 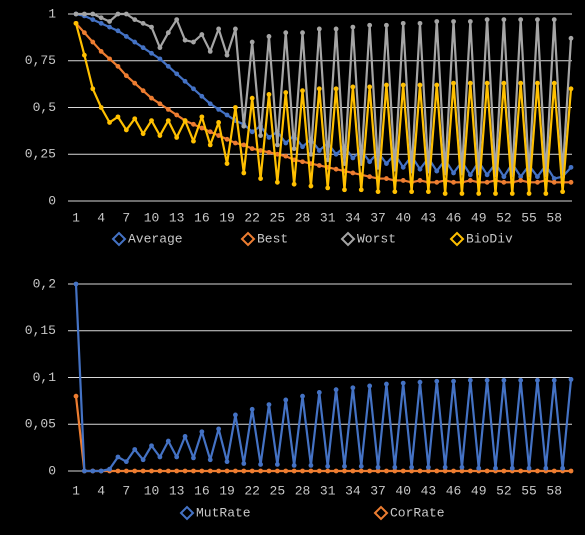 What do you see at coordinates (328, 490) in the screenshot?
I see `x-tick-label: 31` at bounding box center [328, 490].